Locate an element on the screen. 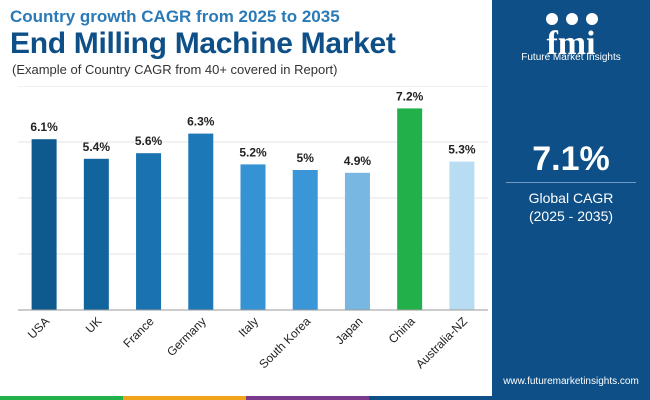 The height and width of the screenshot is (400, 650). x-tick-label: USA is located at coordinates (38, 327).